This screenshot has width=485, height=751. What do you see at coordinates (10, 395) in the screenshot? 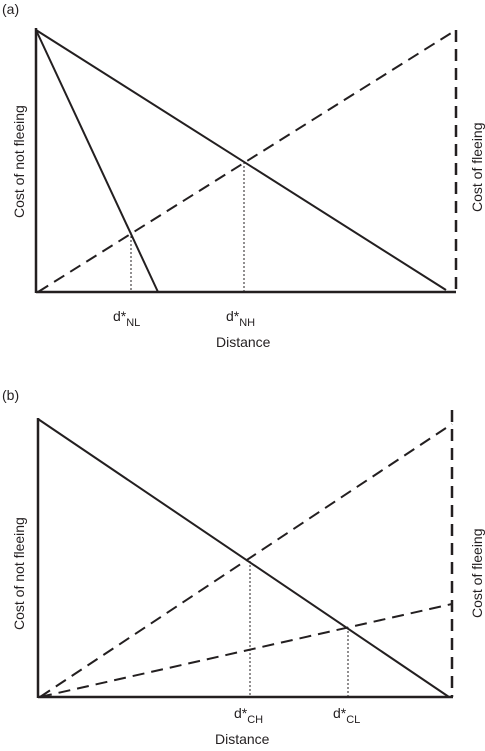
I see `panel-b-label: (b)` at bounding box center [10, 395].